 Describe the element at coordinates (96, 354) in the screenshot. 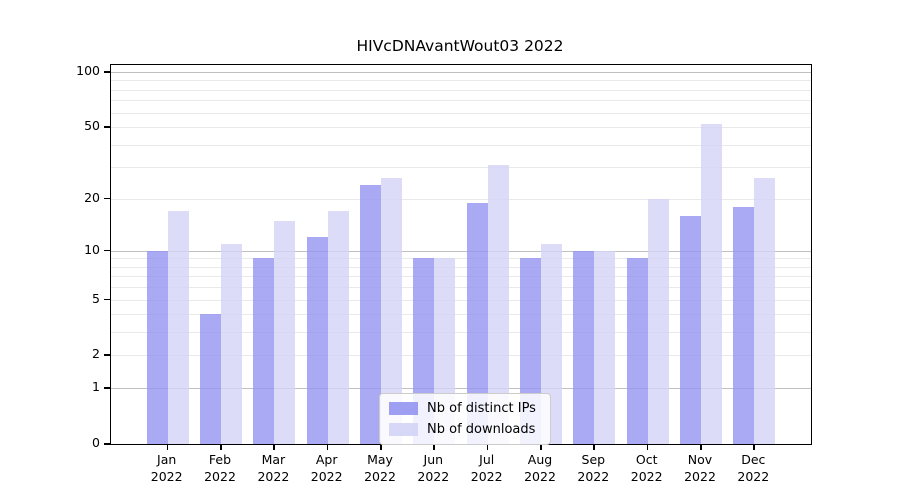

I see `y-tick-label: 2` at that location.